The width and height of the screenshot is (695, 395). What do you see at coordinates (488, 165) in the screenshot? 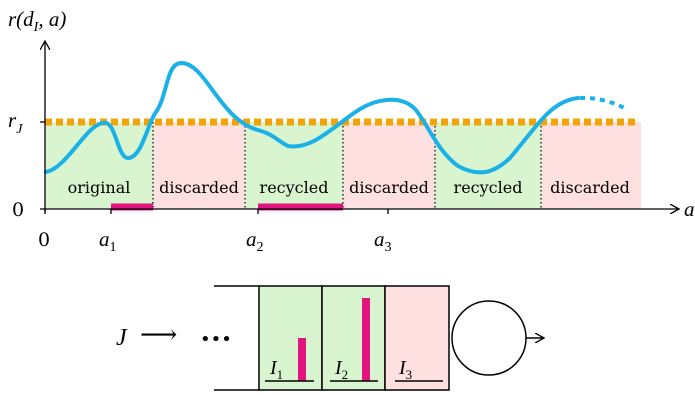
I see `region-recycled-2-bg` at bounding box center [488, 165].